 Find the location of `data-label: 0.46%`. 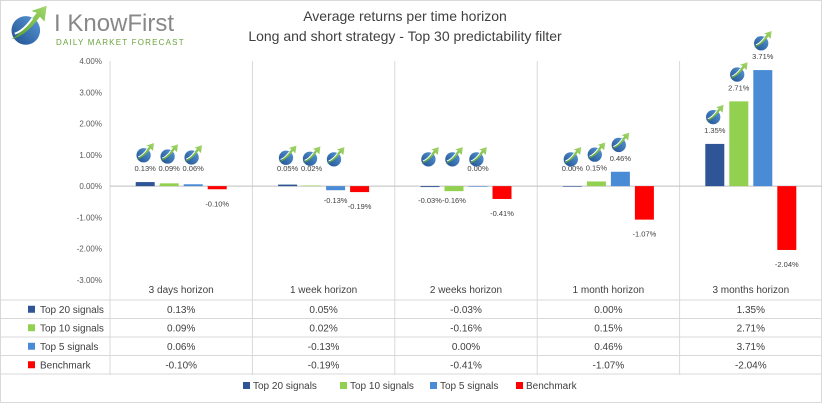

data-label: 0.46% is located at coordinates (621, 158).